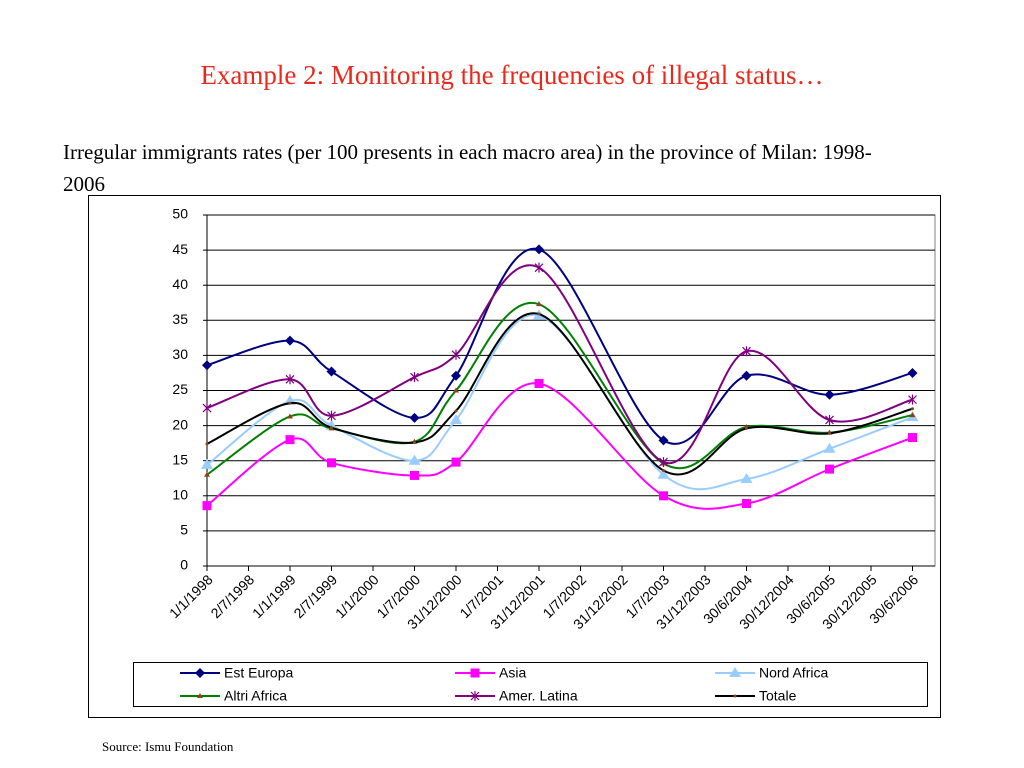 The image size is (1024, 768). Describe the element at coordinates (255, 696) in the screenshot. I see `legend-label: Altri Africa` at that location.